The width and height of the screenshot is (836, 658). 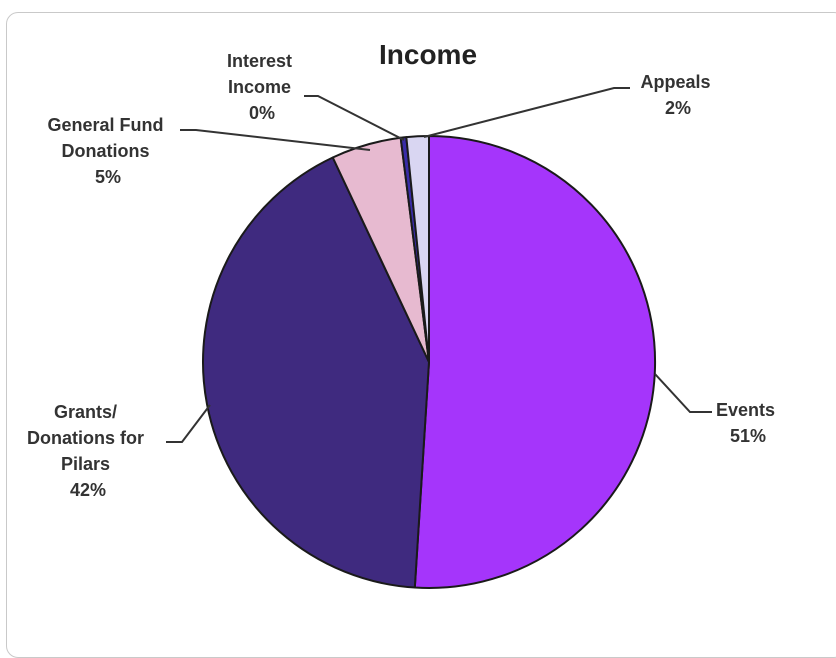 What do you see at coordinates (354, 118) in the screenshot?
I see `leader-line-interest` at bounding box center [354, 118].